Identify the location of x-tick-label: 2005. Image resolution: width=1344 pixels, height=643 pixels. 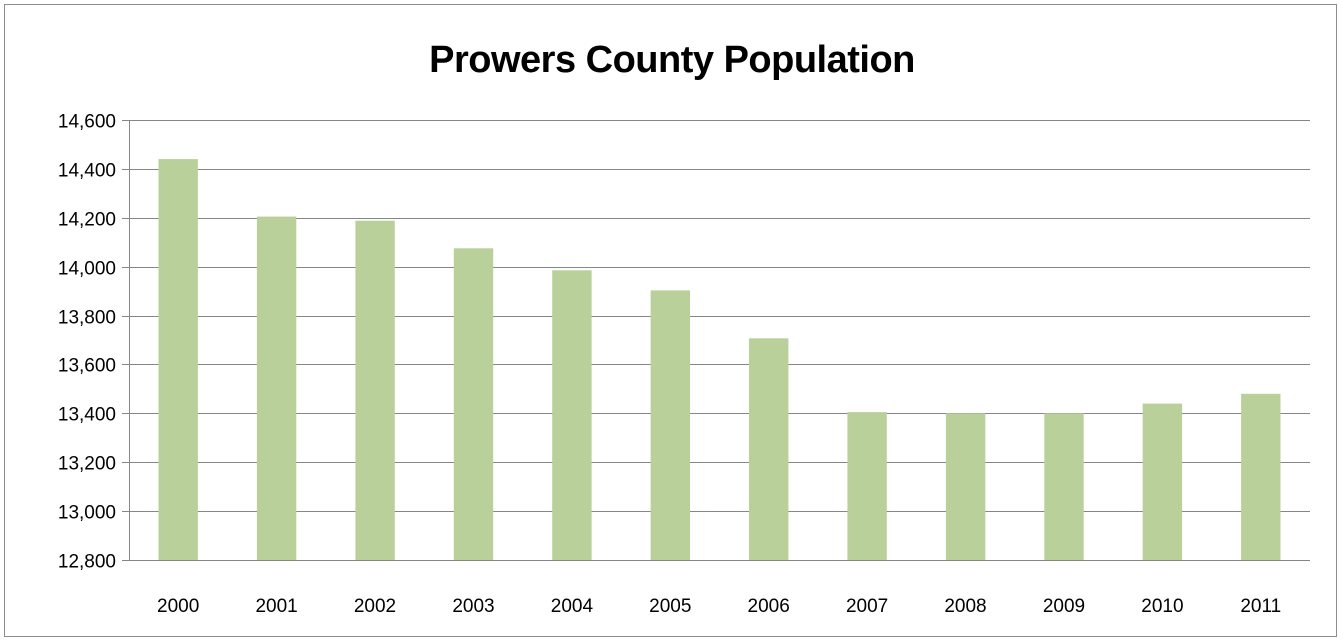
(670, 606).